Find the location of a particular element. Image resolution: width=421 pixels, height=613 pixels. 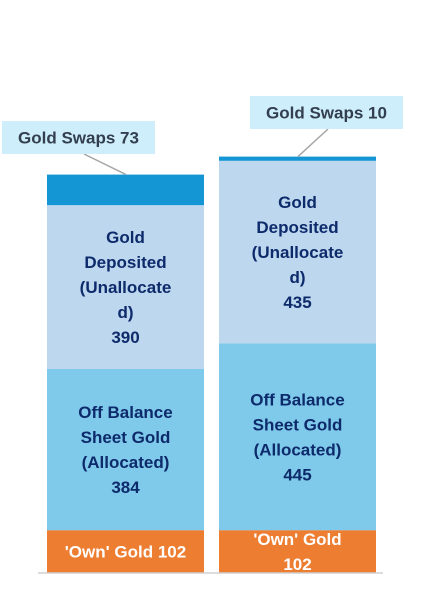

segment-label-deposited-1: Gold Deposited (Unallocate d) 390 is located at coordinates (126, 287).